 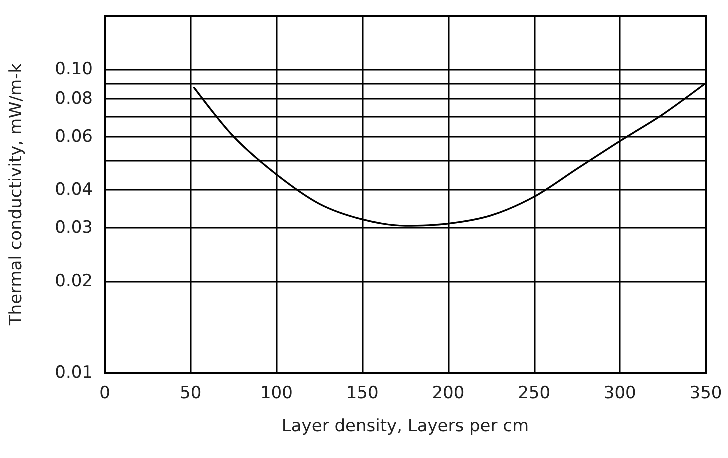 What do you see at coordinates (16, 195) in the screenshot?
I see `y-axis-title: Thermal conductivity, mW/m-k` at bounding box center [16, 195].